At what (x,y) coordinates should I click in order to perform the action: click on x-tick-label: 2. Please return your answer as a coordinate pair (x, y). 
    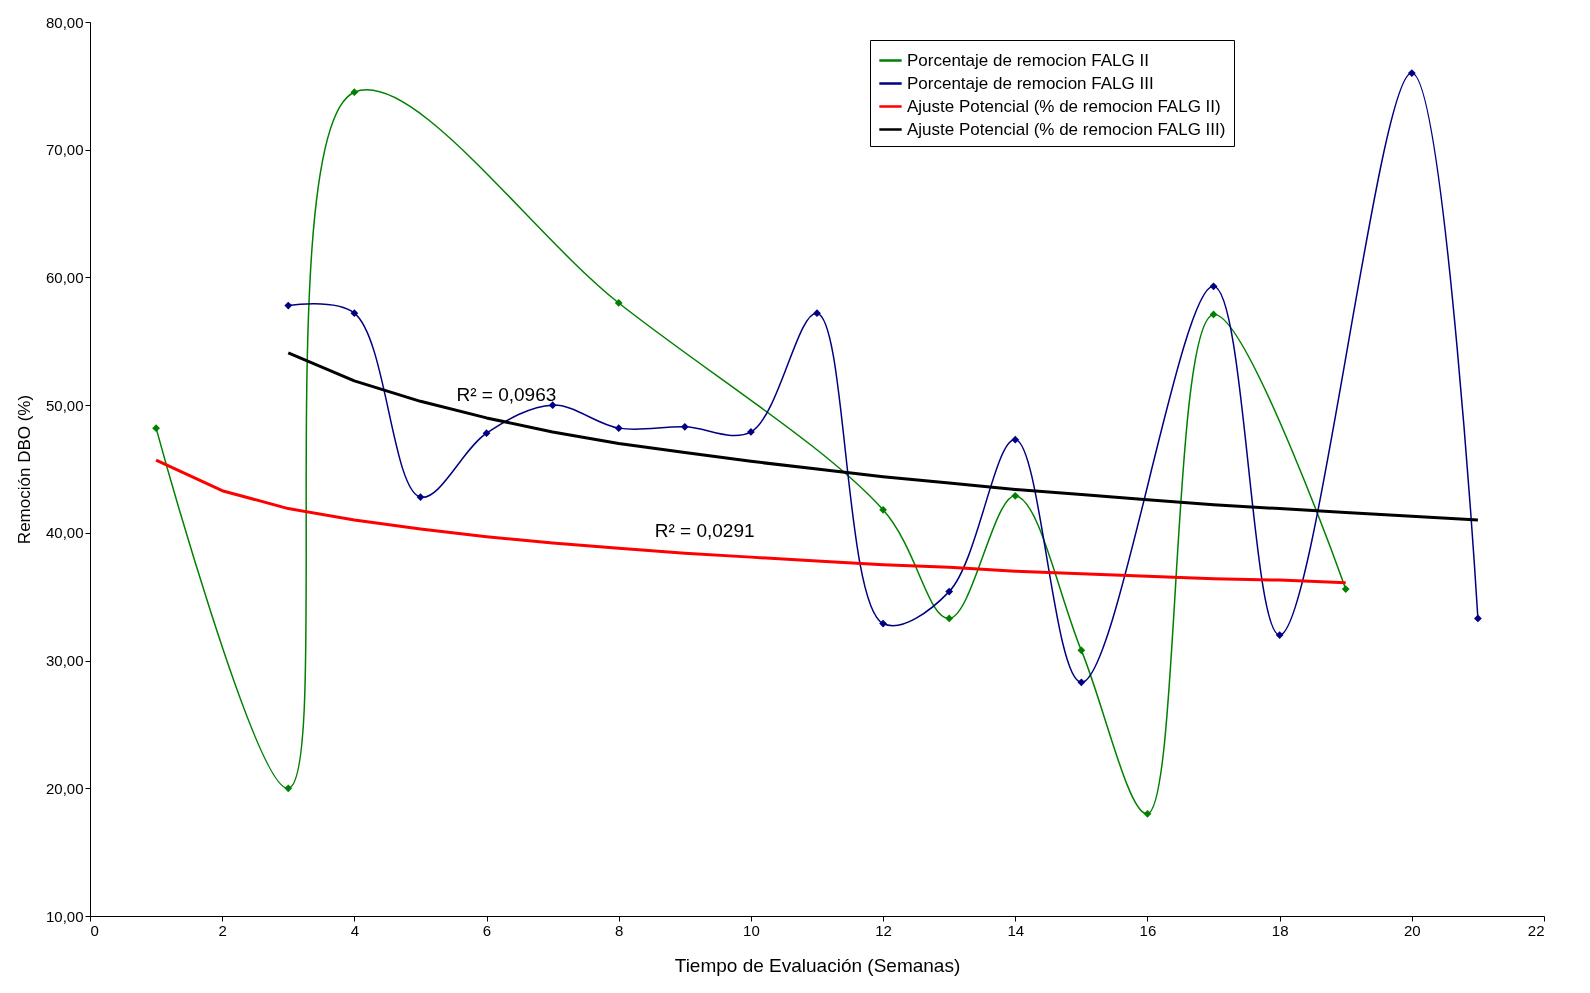
    Looking at the image, I should click on (222, 930).